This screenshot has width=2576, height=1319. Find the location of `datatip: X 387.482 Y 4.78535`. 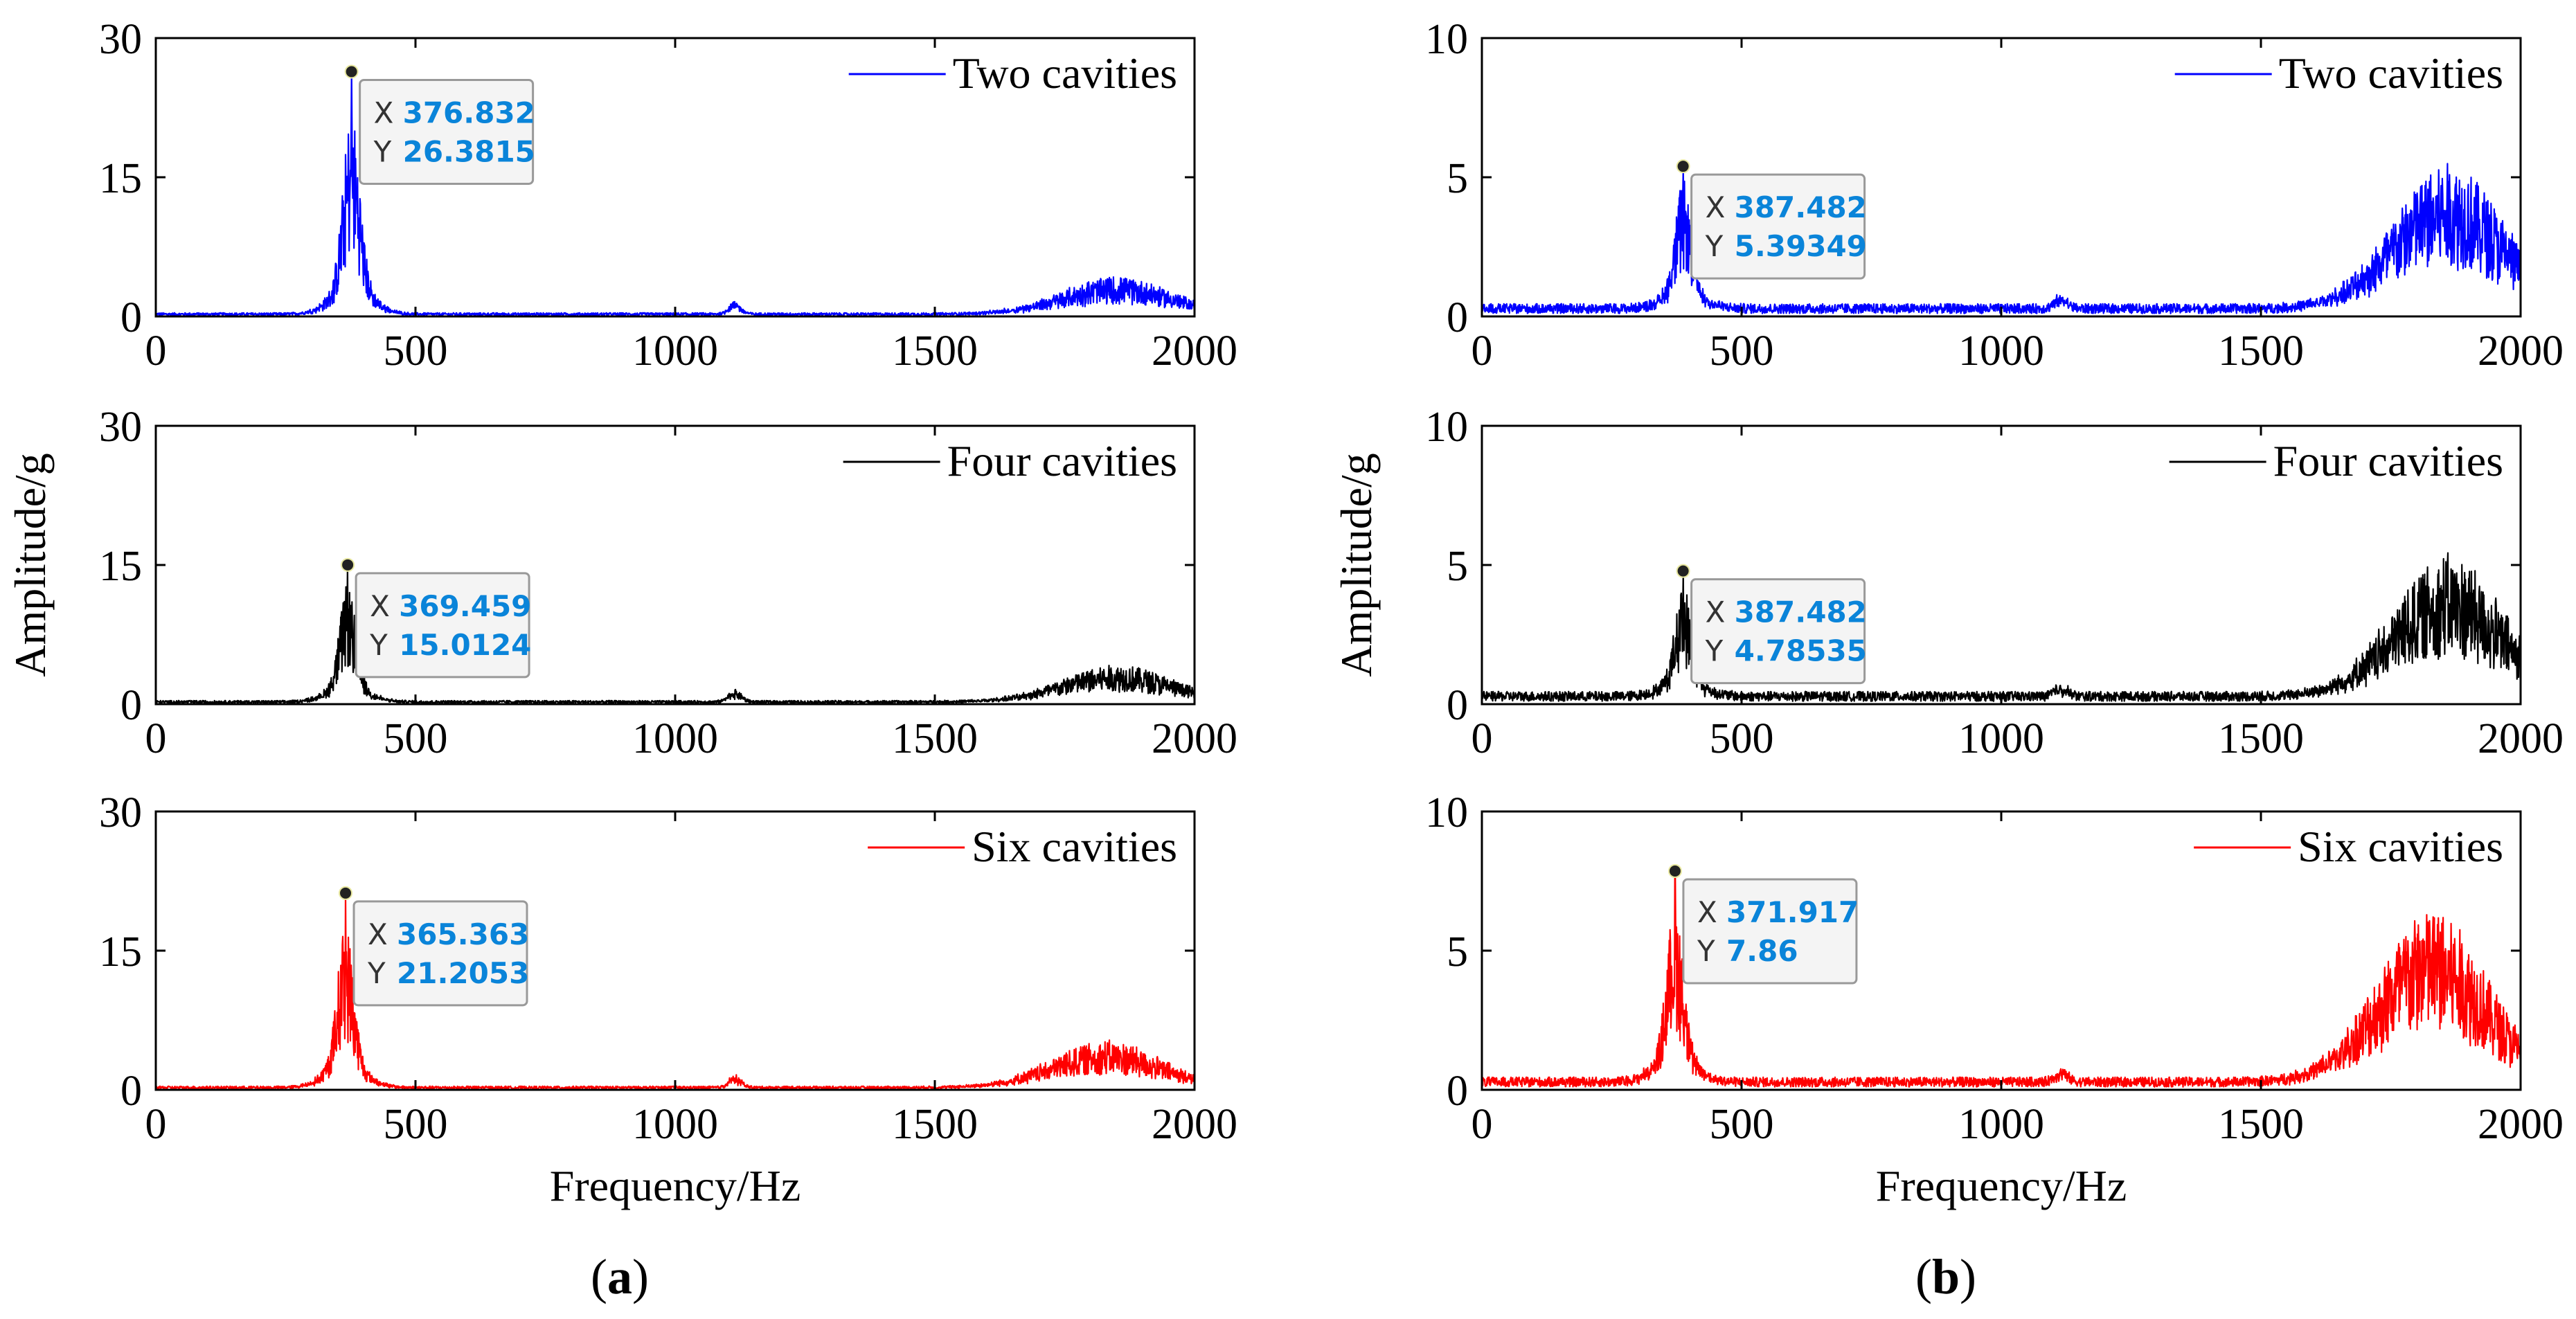

datatip: X 387.482 Y 4.78535 is located at coordinates (1779, 631).